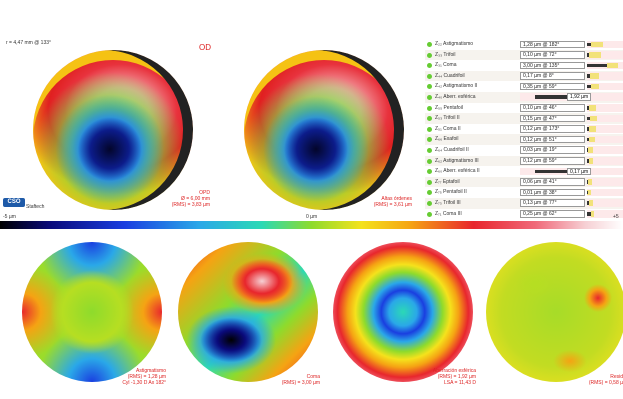 This screenshot has height=399, width=623. I want to click on color-scale-bar, so click(311, 225).